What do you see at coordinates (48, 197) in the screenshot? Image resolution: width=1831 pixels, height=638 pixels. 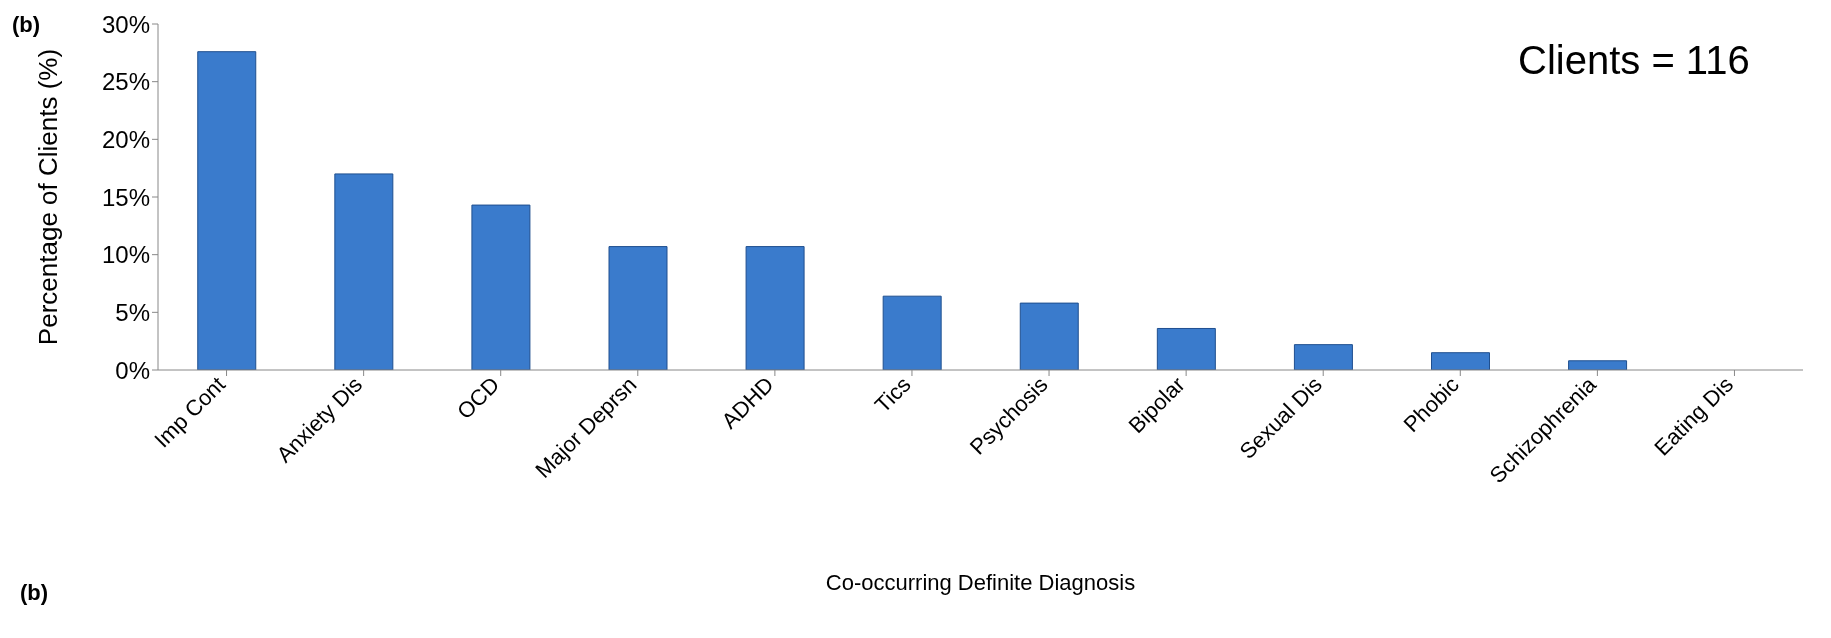 I see `y-axis-title: Percentage of Clients (%)` at bounding box center [48, 197].